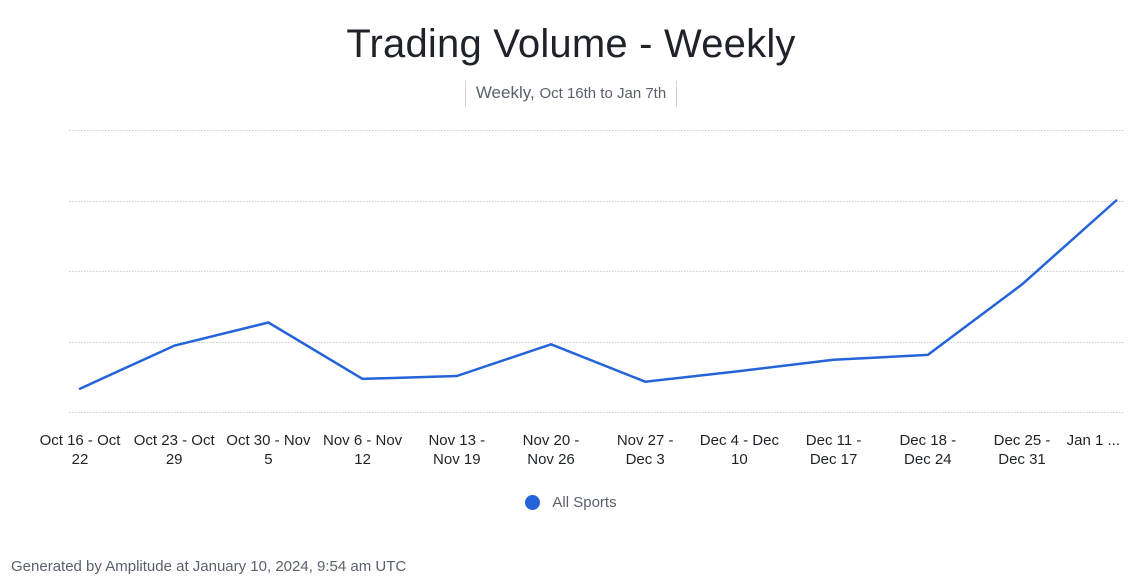 This screenshot has height=586, width=1142. I want to click on legend-item-all-sports: All Sports, so click(571, 502).